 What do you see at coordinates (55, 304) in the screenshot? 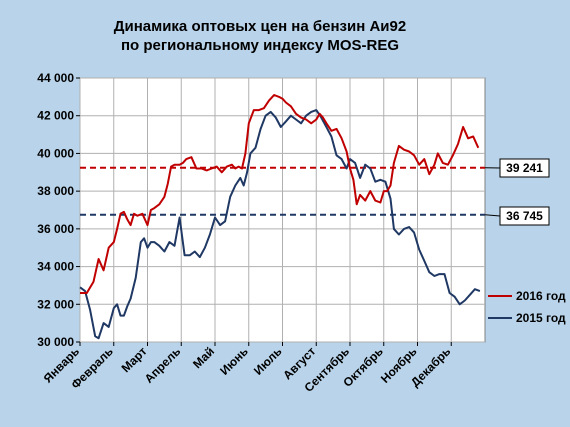
I see `y-tick-label: 32 000` at bounding box center [55, 304].